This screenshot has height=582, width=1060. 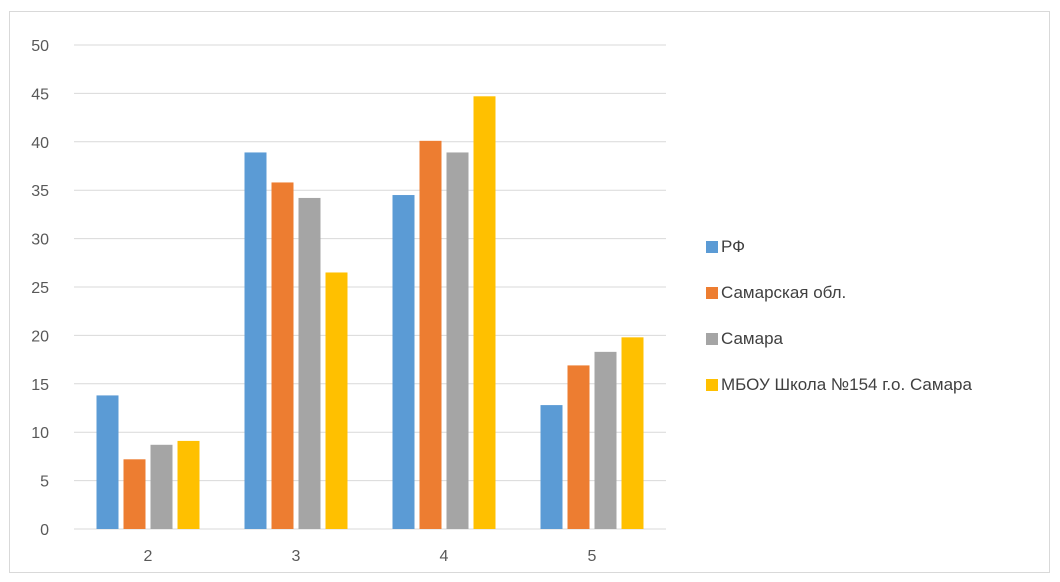 I want to click on legend-item-rf: РФ, so click(x=839, y=247).